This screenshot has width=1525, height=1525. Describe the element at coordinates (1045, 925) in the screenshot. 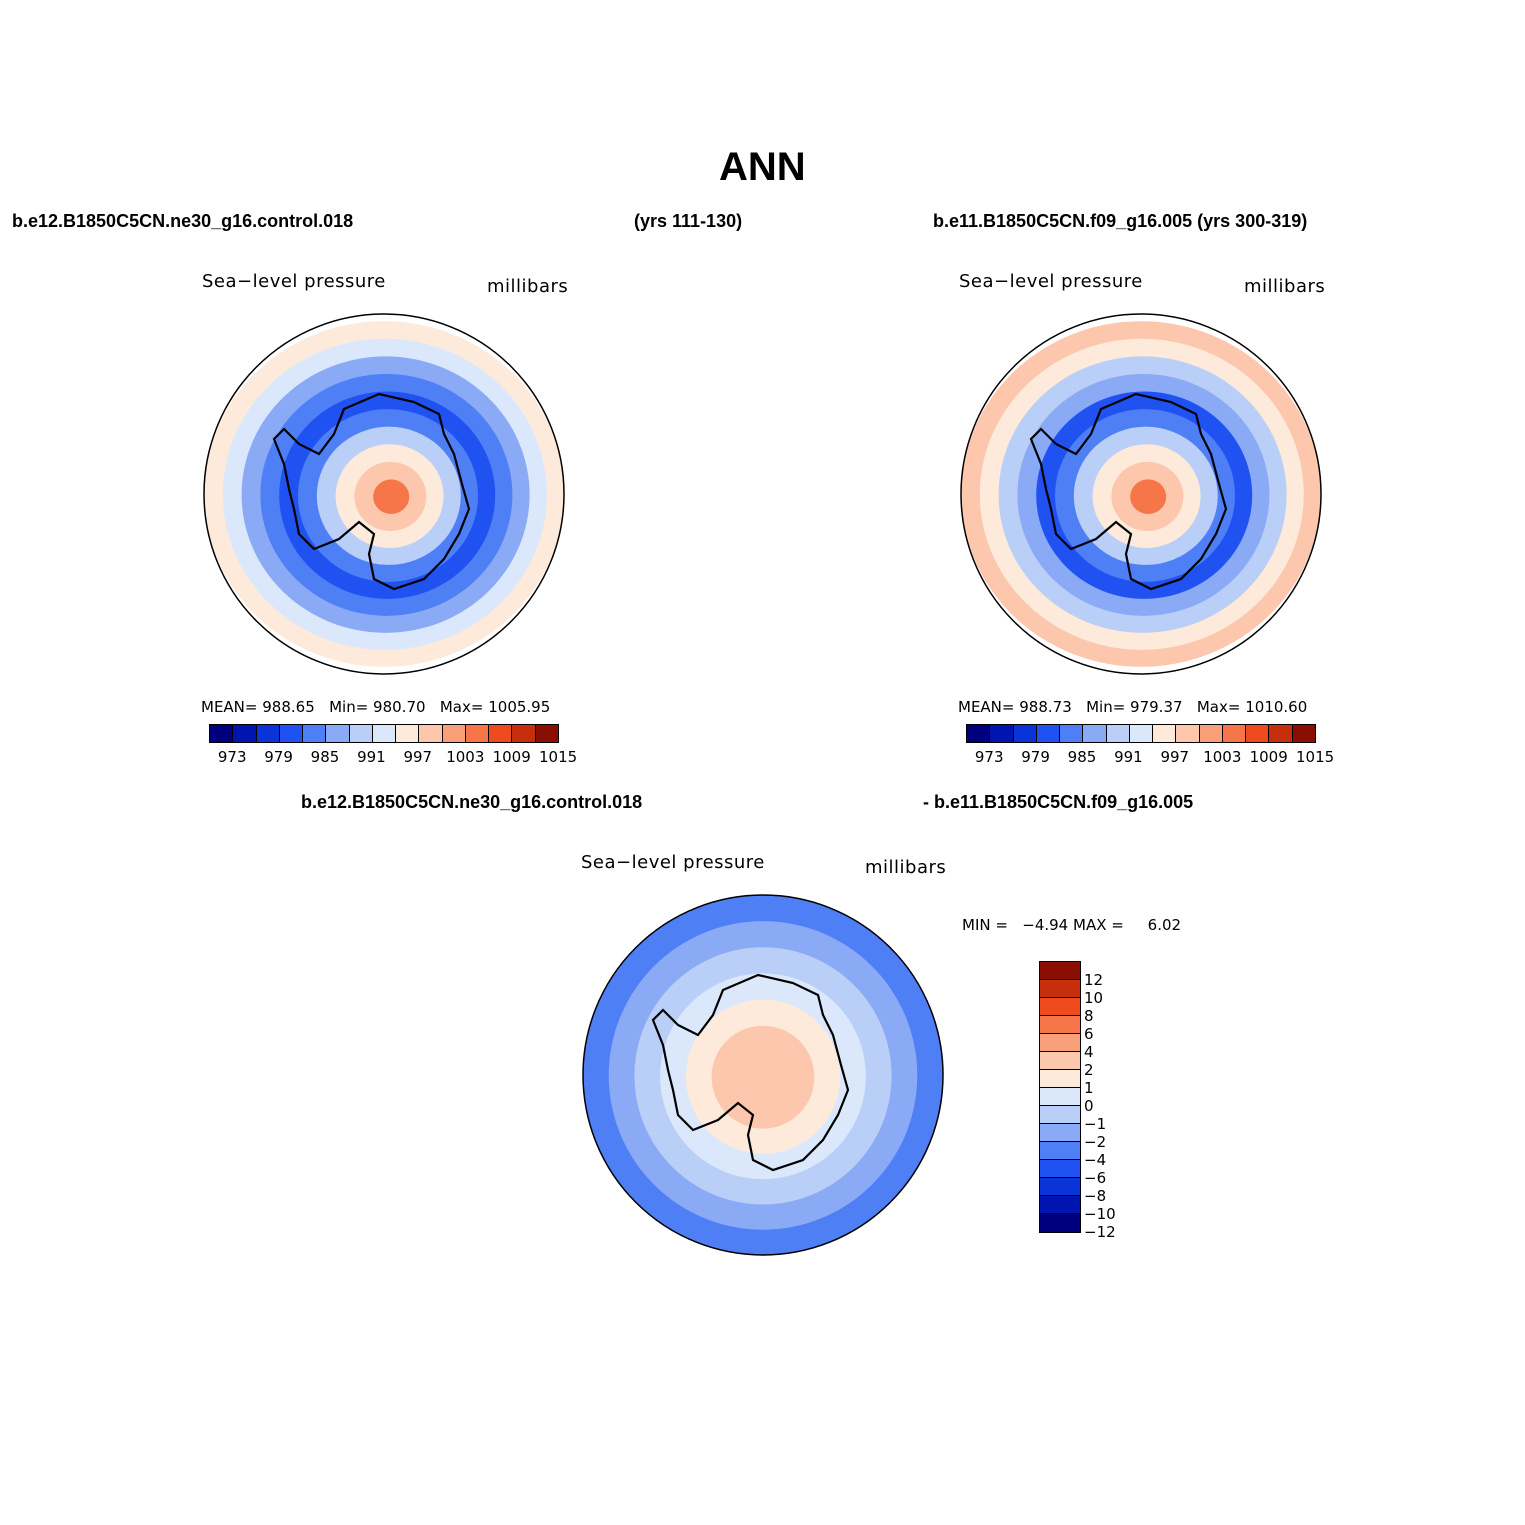

I see `panel3-min: −4.94` at that location.